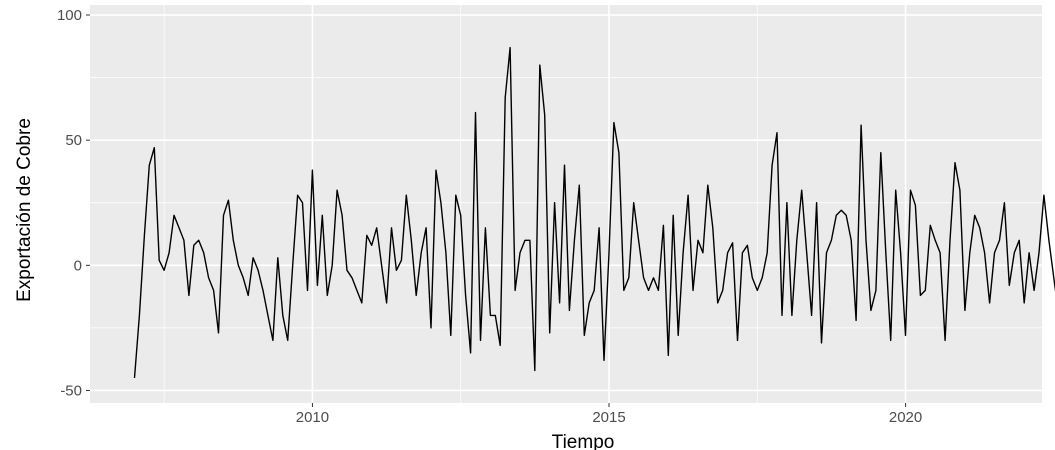  What do you see at coordinates (24, 210) in the screenshot?
I see `y-axis-title: Exportación de Cobre` at bounding box center [24, 210].